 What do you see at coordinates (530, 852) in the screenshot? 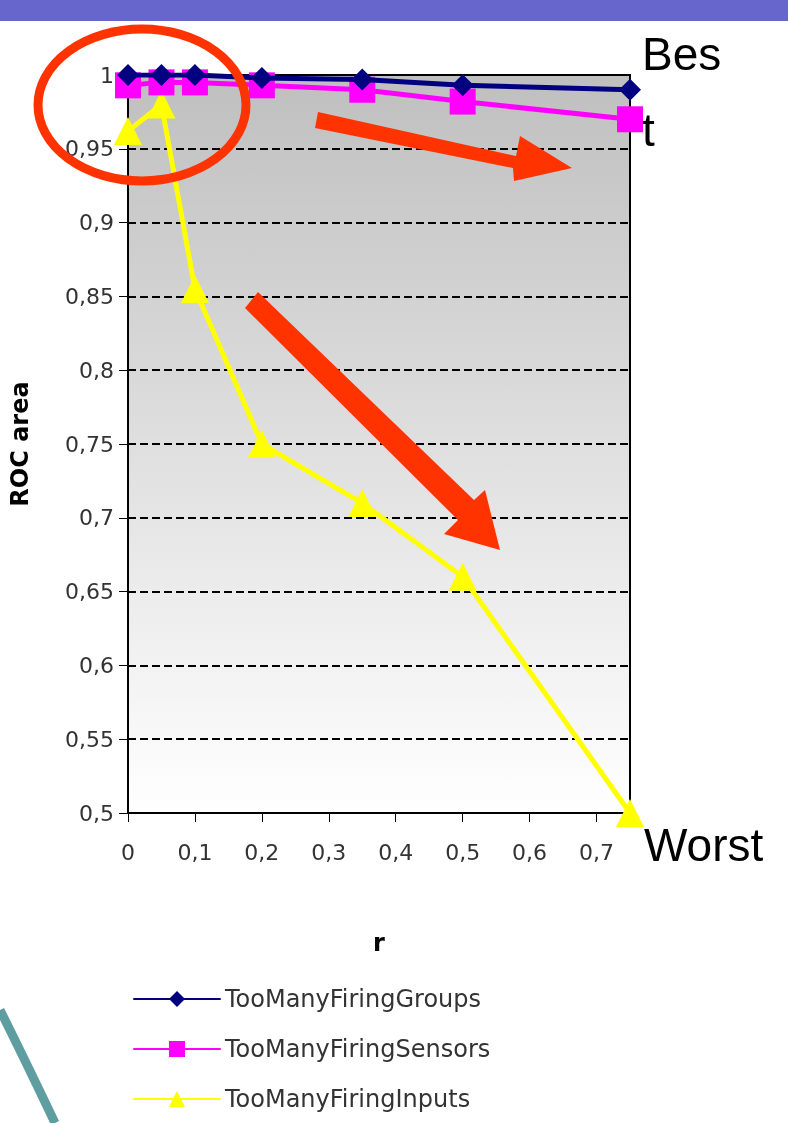
I see `x-tick-label: 0,6` at bounding box center [530, 852].